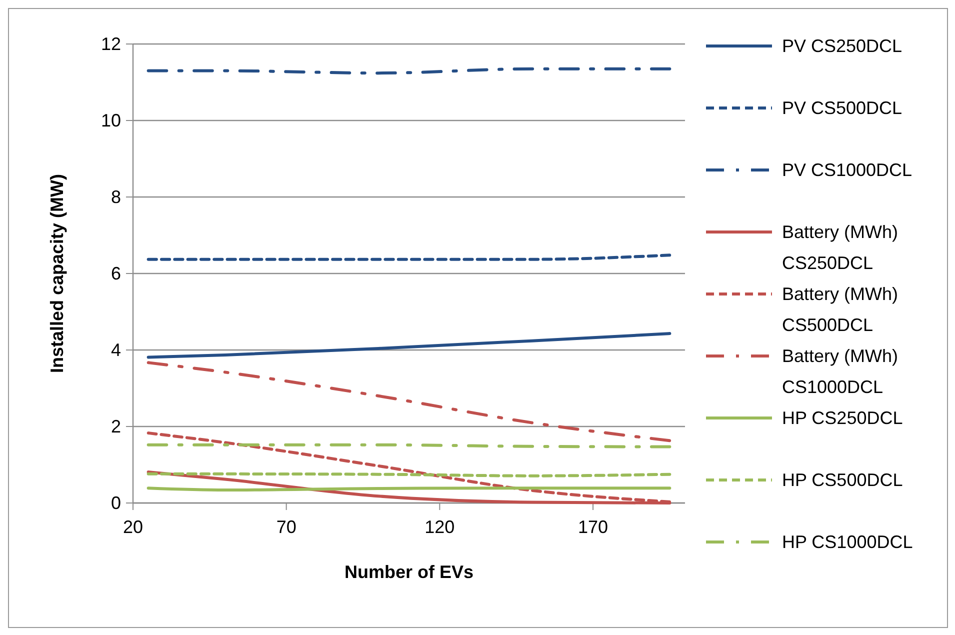 This screenshot has width=955, height=635. Describe the element at coordinates (115, 426) in the screenshot. I see `y-tick-label: 2` at that location.